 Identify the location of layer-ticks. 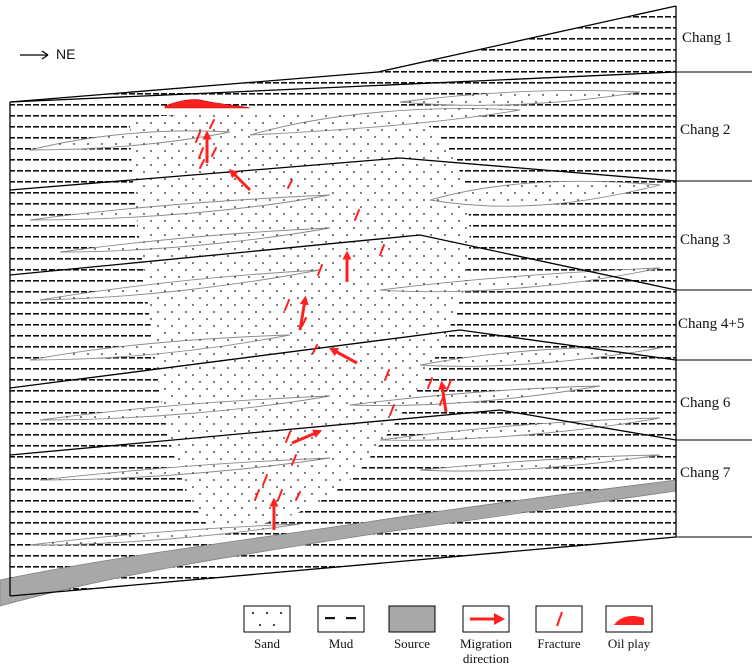
(714, 304).